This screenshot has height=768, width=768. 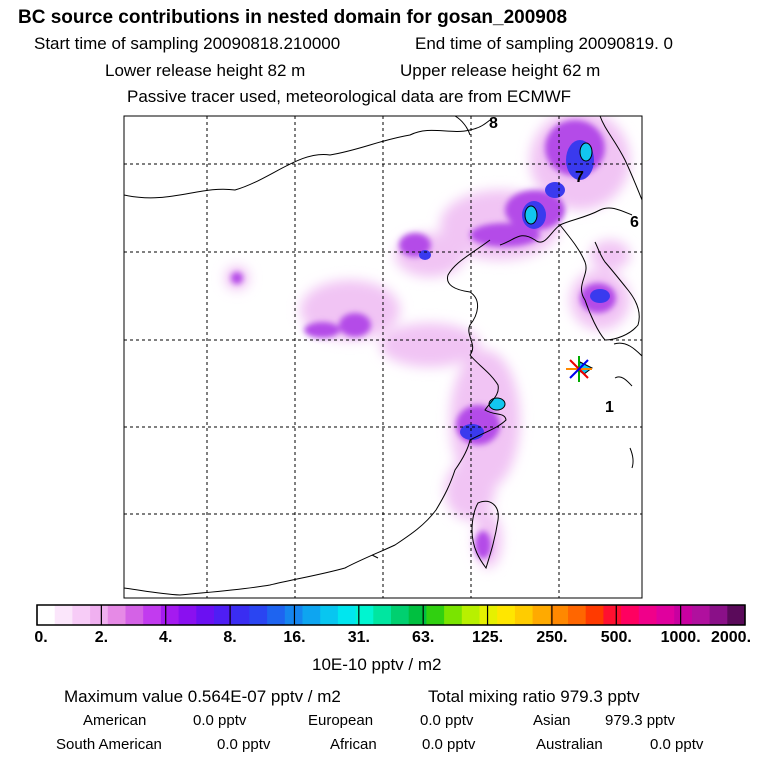 What do you see at coordinates (109, 744) in the screenshot?
I see `south-american-label: South American` at bounding box center [109, 744].